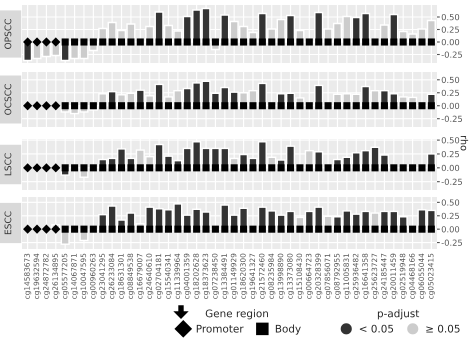 This screenshot has height=344, width=474. Describe the element at coordinates (220, 328) in the screenshot. I see `legend-label: Promoter` at that location.